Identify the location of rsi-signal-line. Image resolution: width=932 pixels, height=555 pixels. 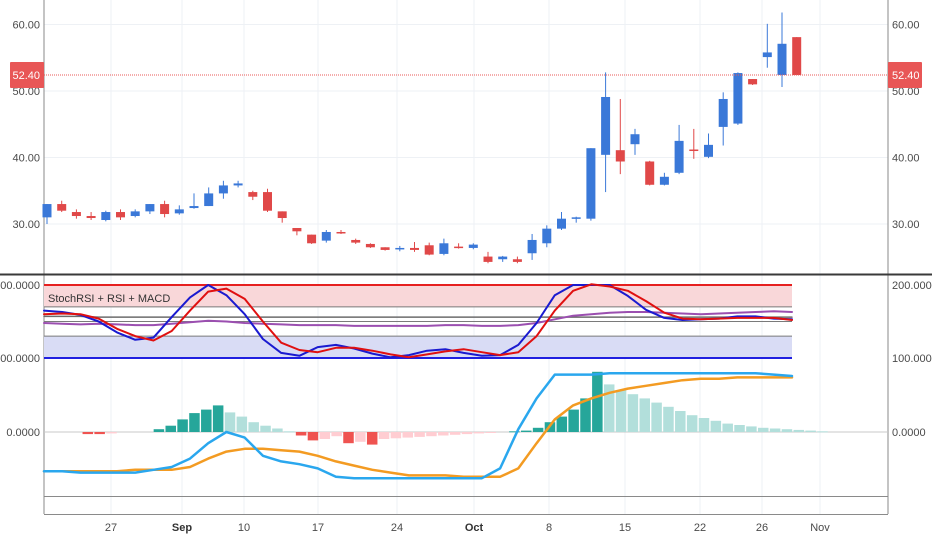
(418, 316).